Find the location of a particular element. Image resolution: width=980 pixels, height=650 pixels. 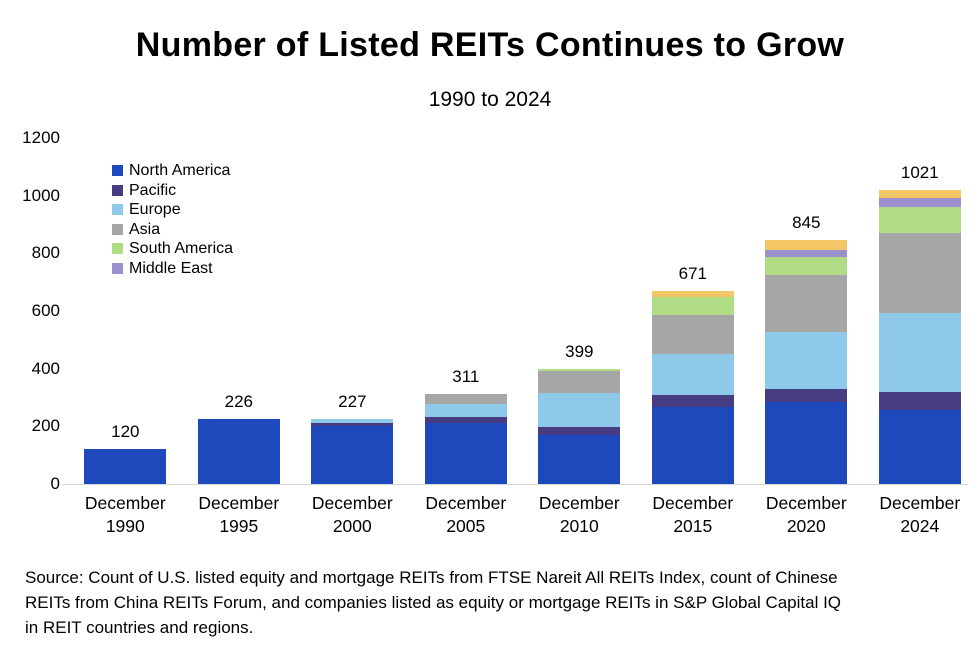

source-note-line: in REIT countries and regions. is located at coordinates (139, 627).